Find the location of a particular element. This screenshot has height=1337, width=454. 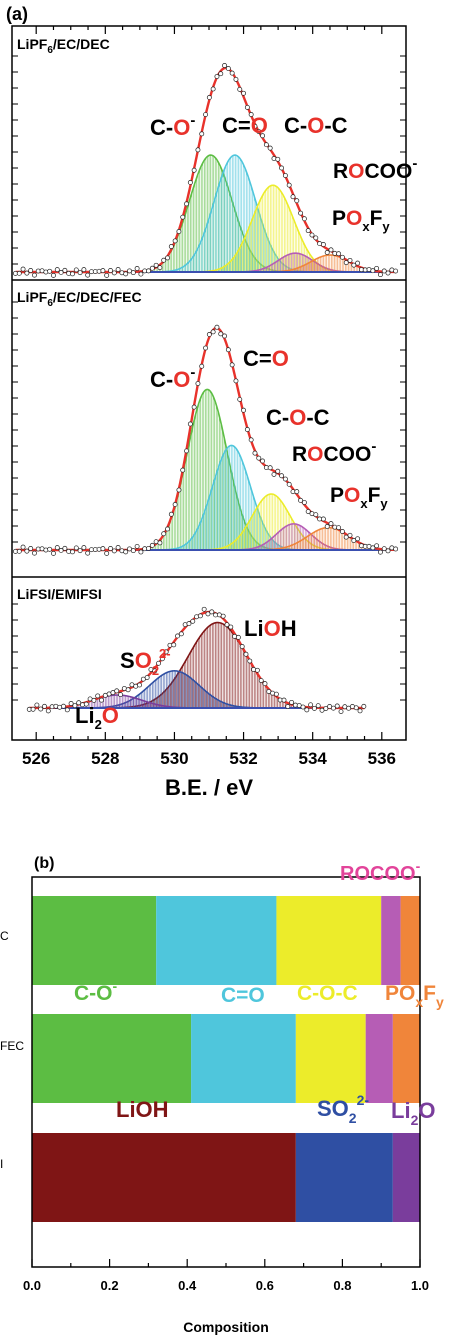

x-tick-label: 528 is located at coordinates (105, 758).